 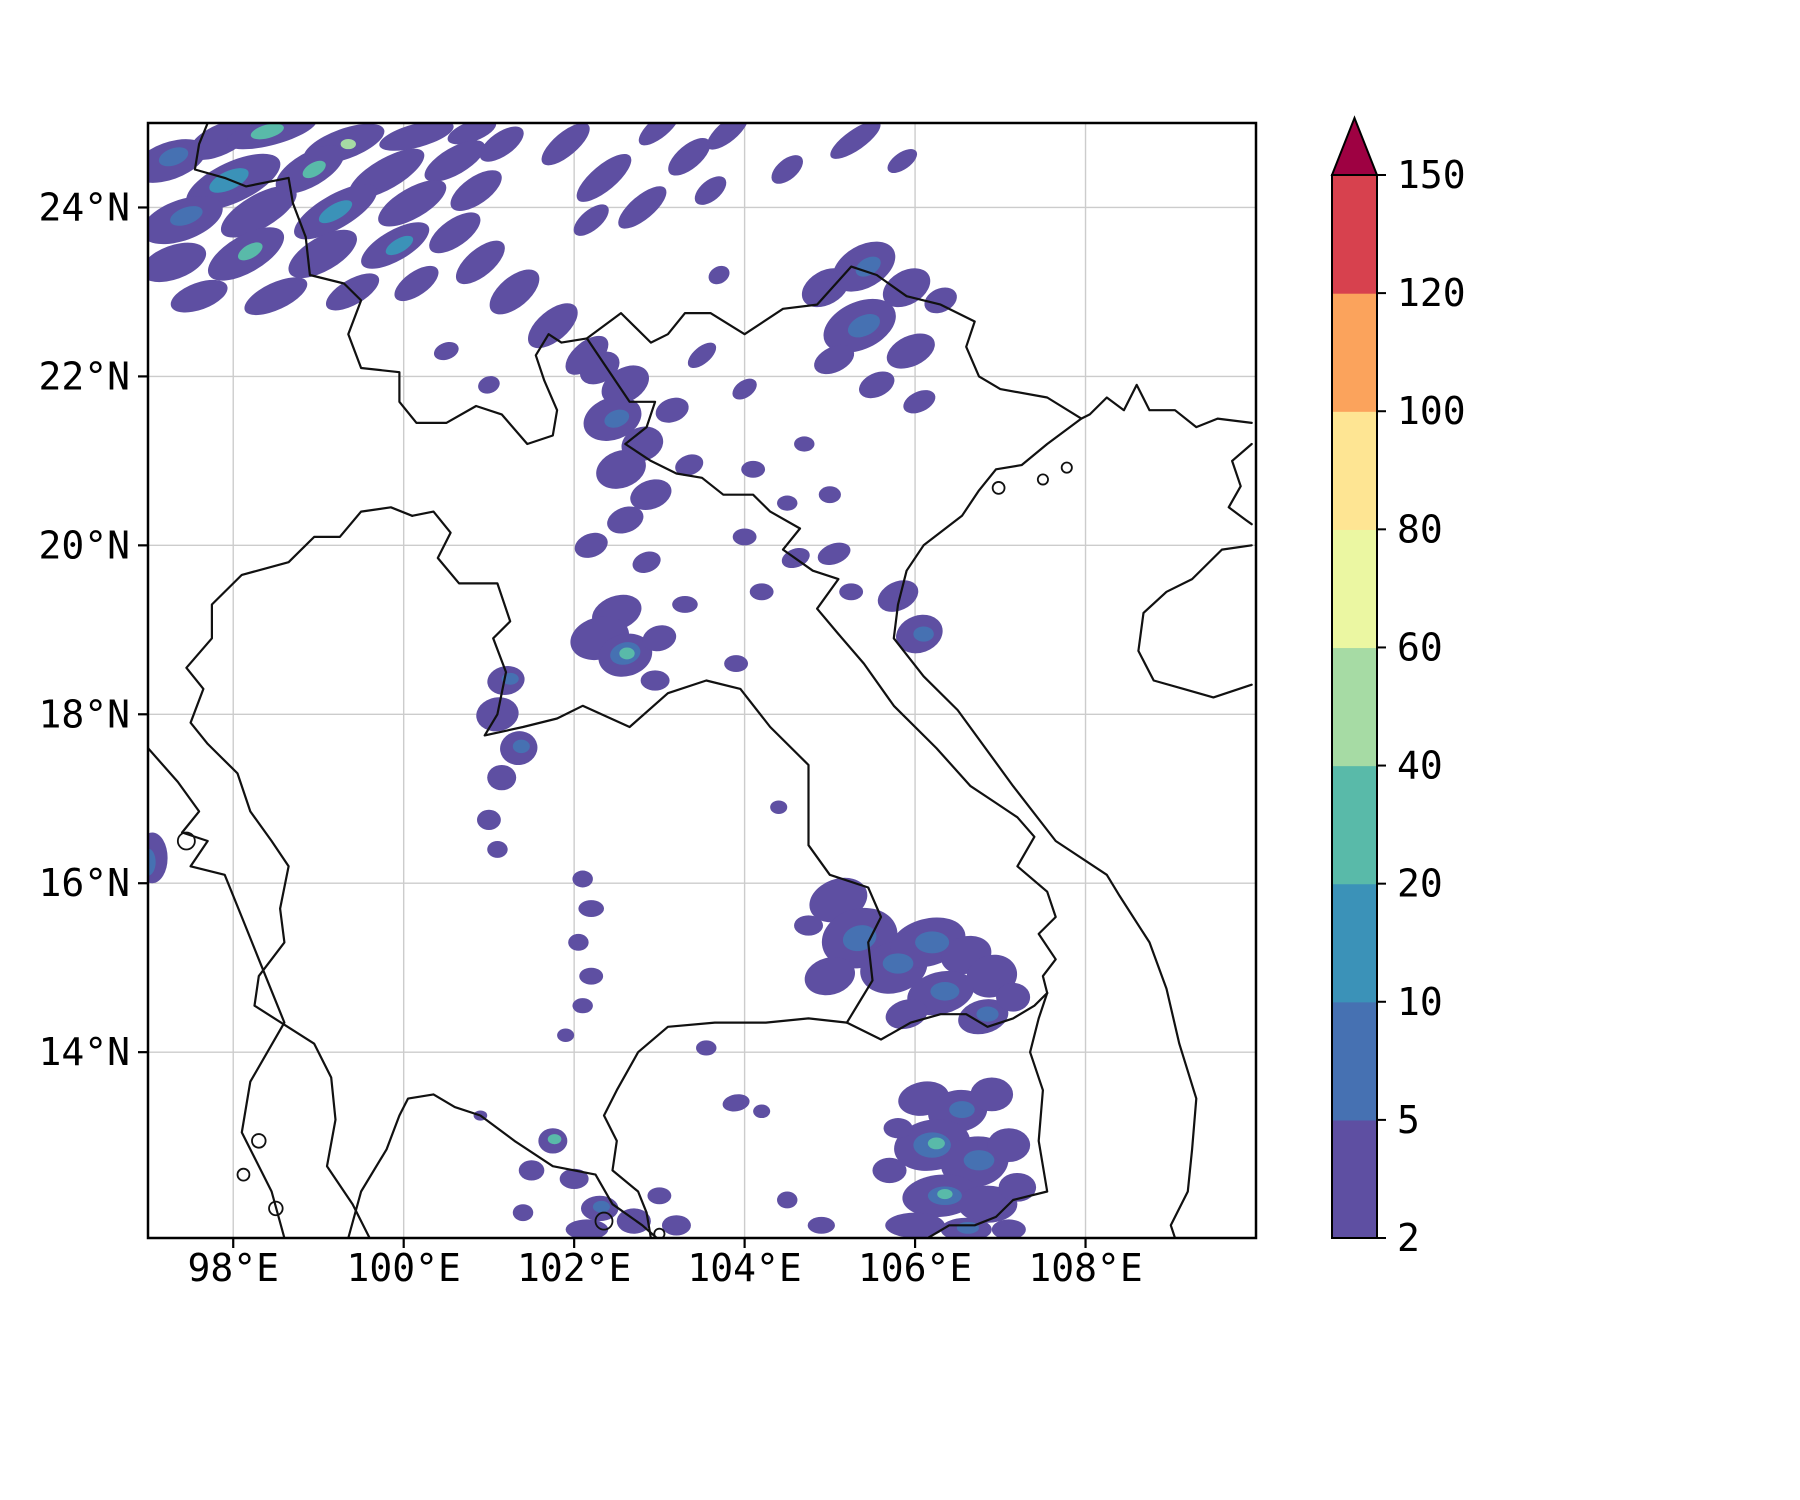 I want to click on colorbar-tick-label: 5, so click(x=1408, y=1120).